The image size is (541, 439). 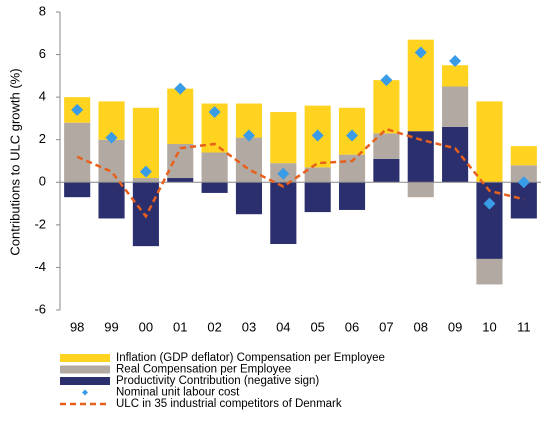 I want to click on x-tick-label: 06, so click(x=352, y=326).